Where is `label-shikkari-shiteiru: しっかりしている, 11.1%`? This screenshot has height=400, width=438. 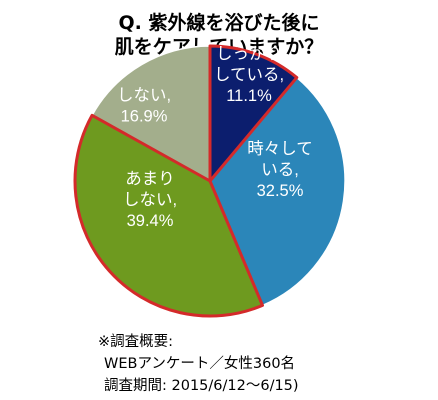 label-shikkari-shiteiru: しっかりしている, 11.1% is located at coordinates (249, 75).